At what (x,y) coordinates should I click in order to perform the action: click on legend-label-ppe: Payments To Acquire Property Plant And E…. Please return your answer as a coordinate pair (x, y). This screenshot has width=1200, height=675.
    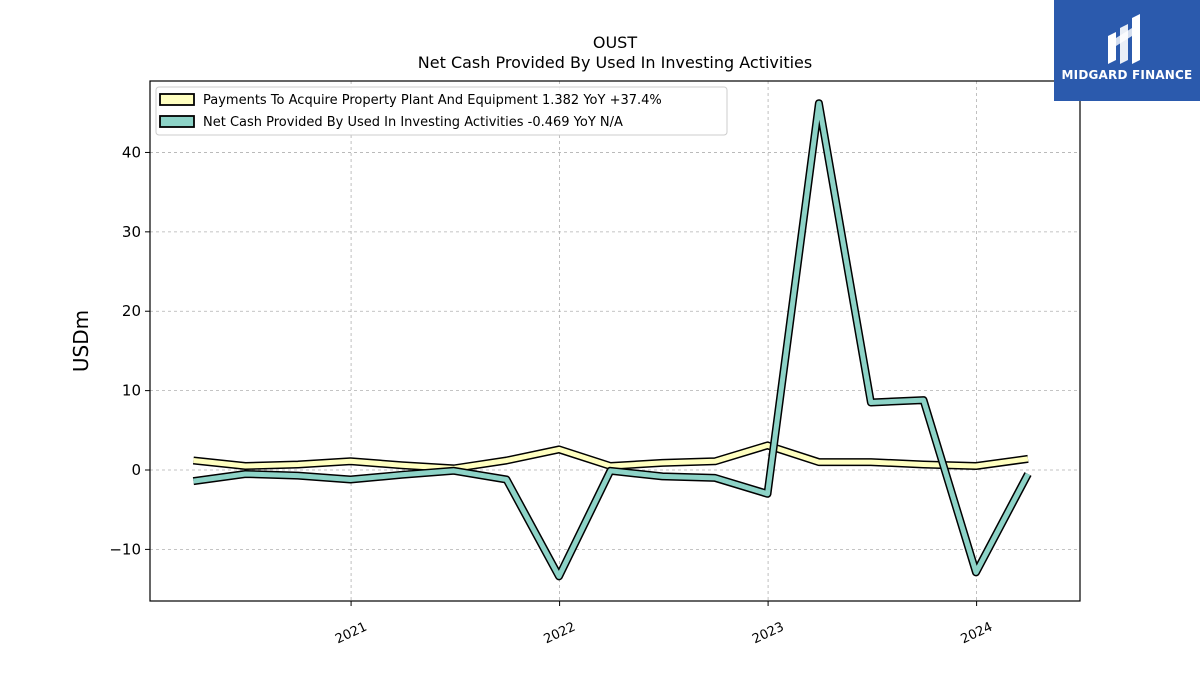
    Looking at the image, I should click on (432, 100).